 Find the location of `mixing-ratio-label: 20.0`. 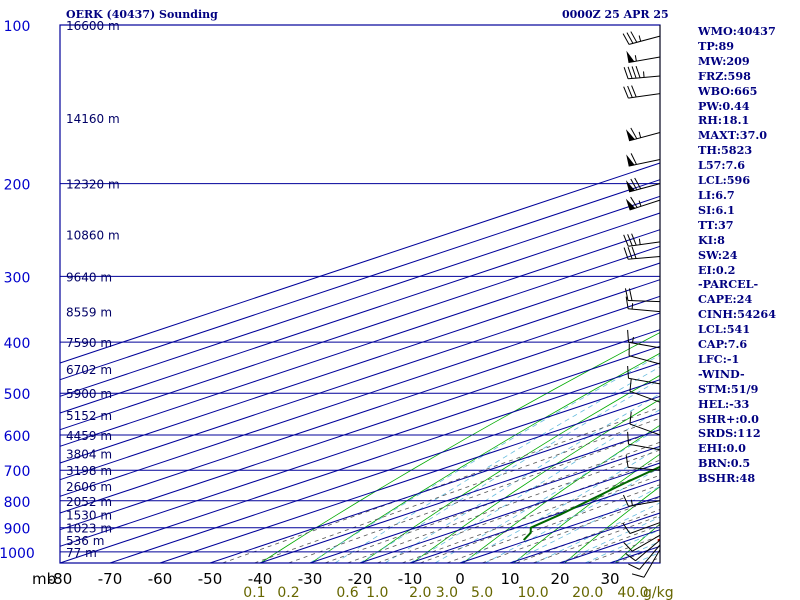

mixing-ratio-label: 20.0 is located at coordinates (587, 592).